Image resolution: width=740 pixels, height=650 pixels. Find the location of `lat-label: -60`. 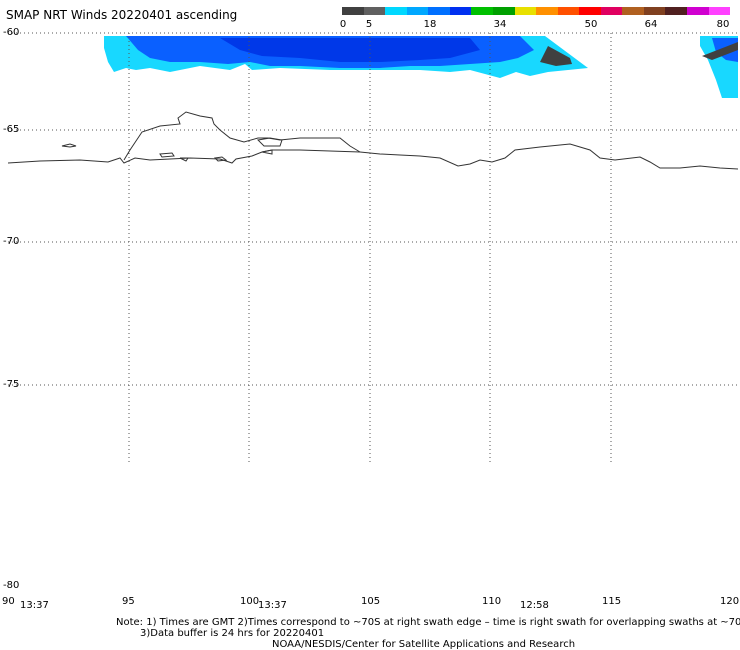

lat-label: -60 is located at coordinates (11, 32).